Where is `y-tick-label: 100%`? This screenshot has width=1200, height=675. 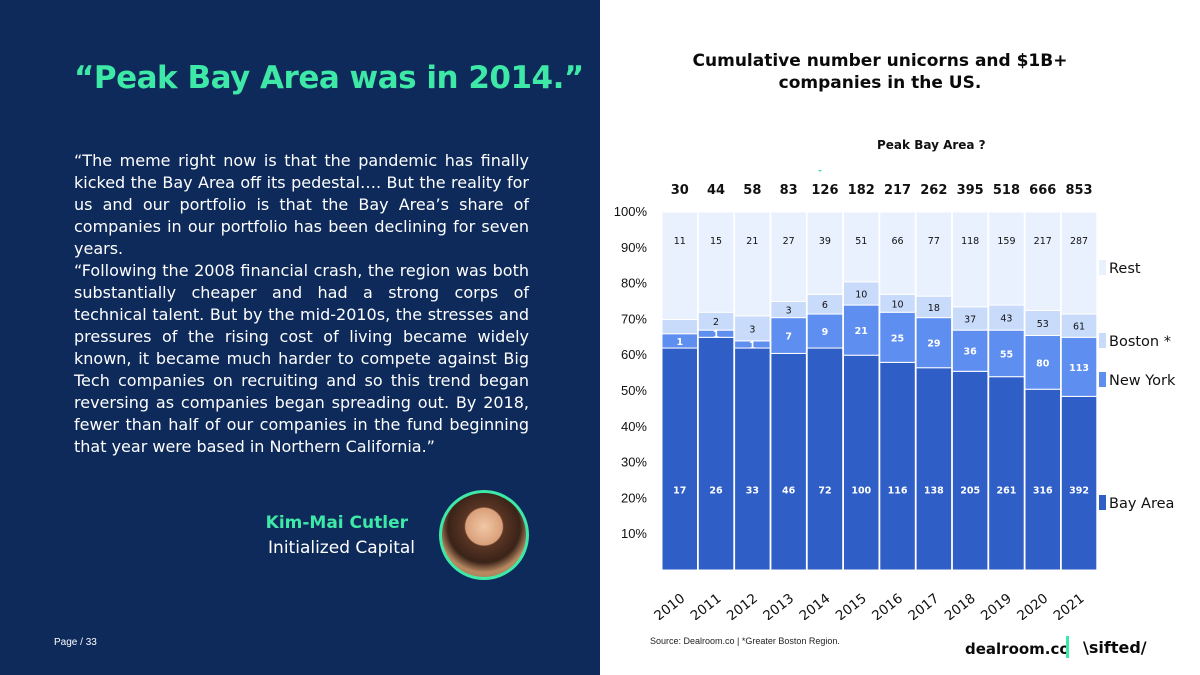 y-tick-label: 100% is located at coordinates (631, 211).